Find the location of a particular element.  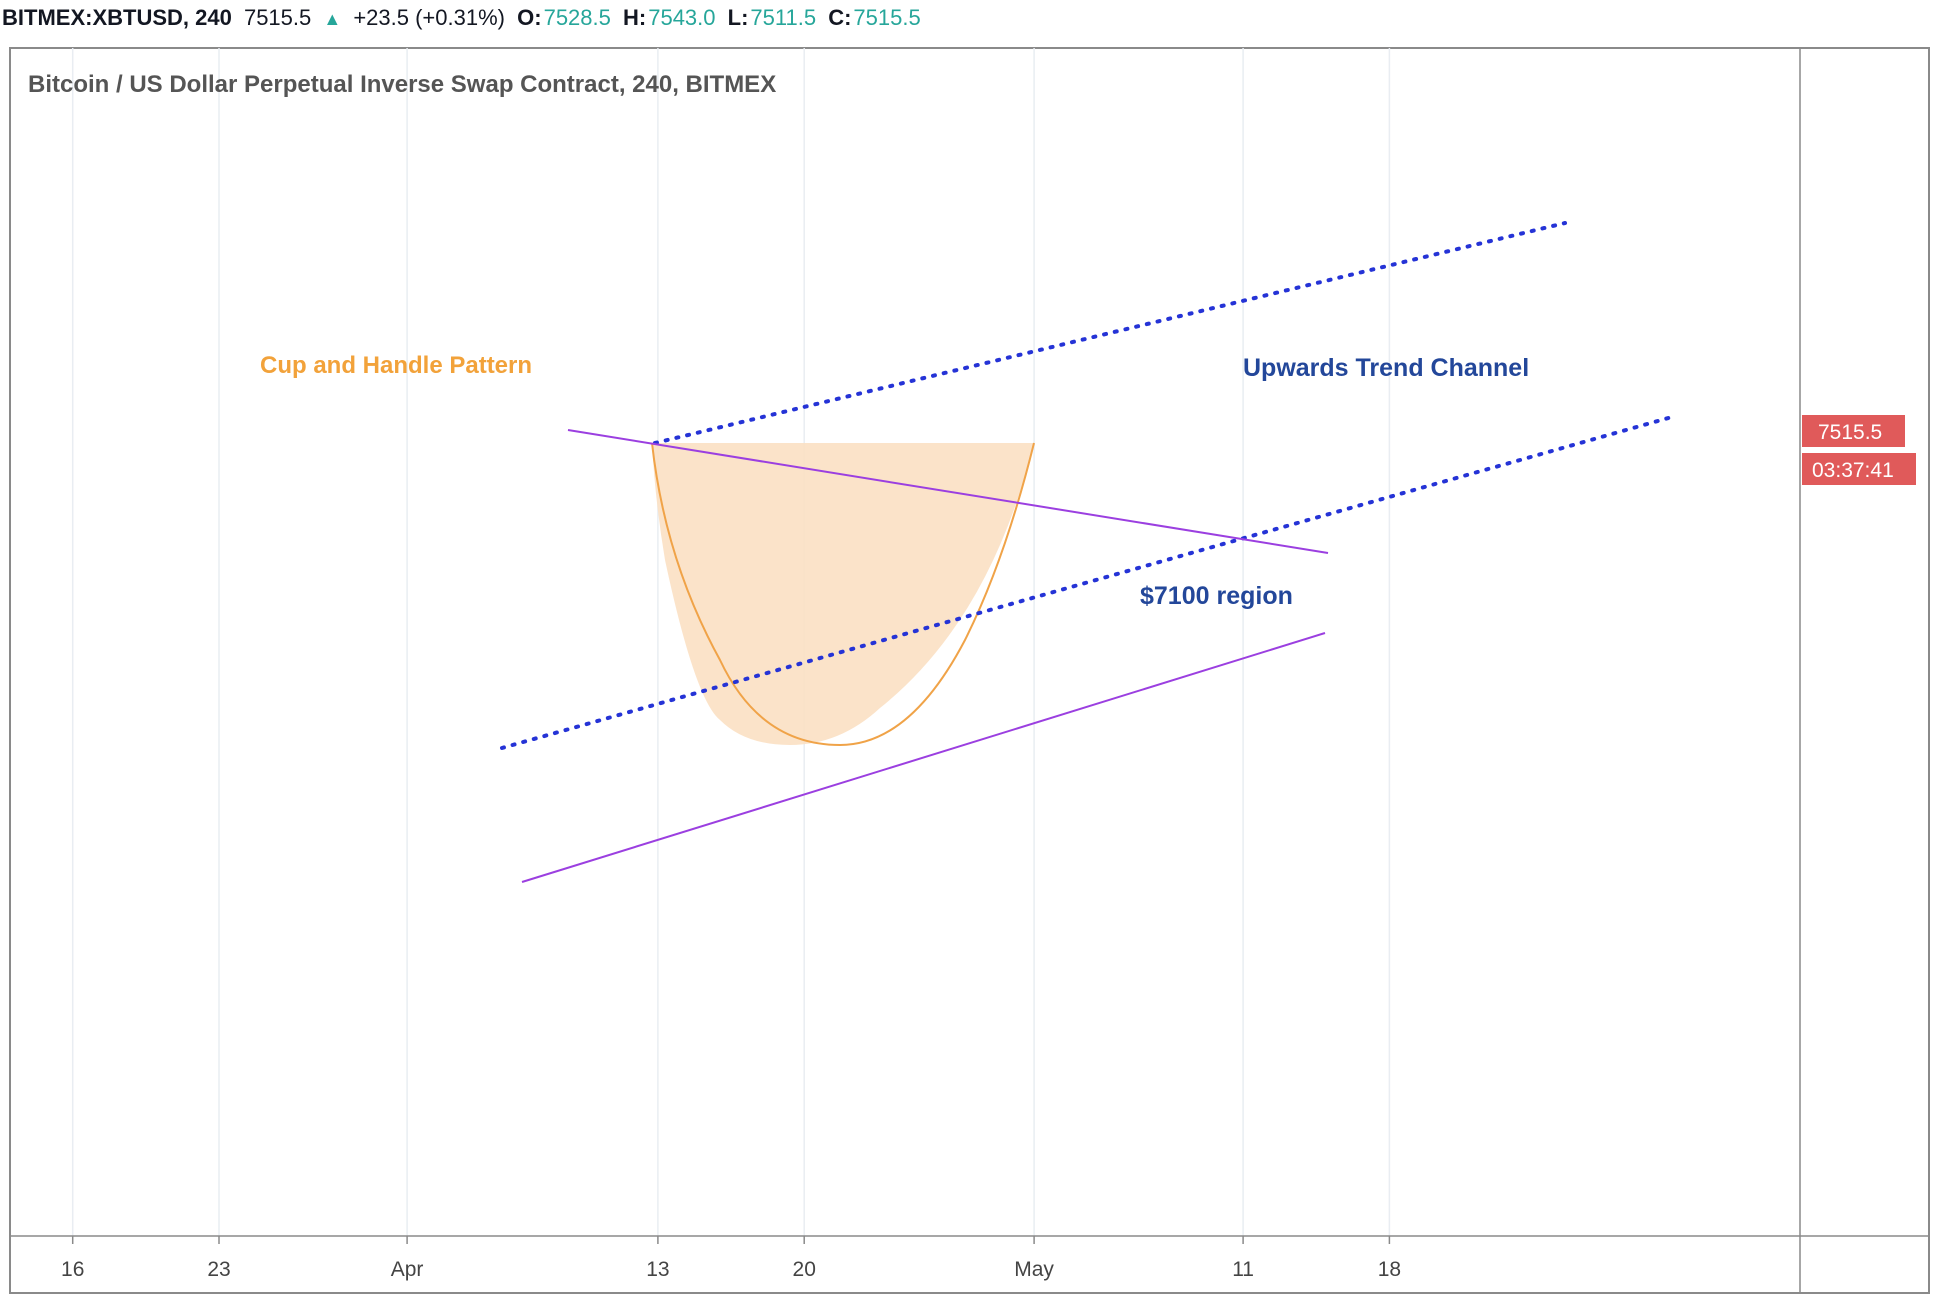

upper-trend-channel-line is located at coordinates (1110, 333).